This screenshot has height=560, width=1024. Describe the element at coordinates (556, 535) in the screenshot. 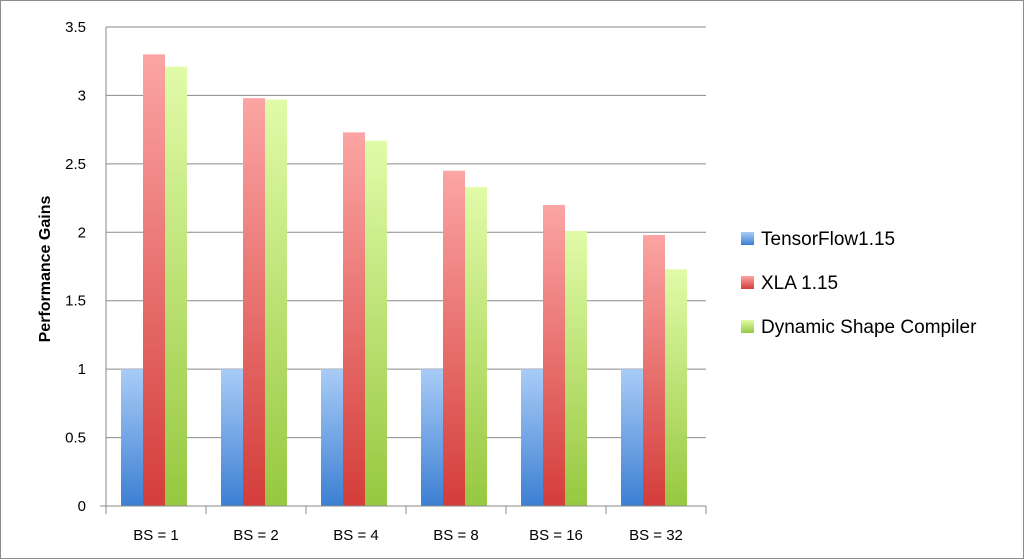

I see `x-tick-label: BS = 16` at that location.